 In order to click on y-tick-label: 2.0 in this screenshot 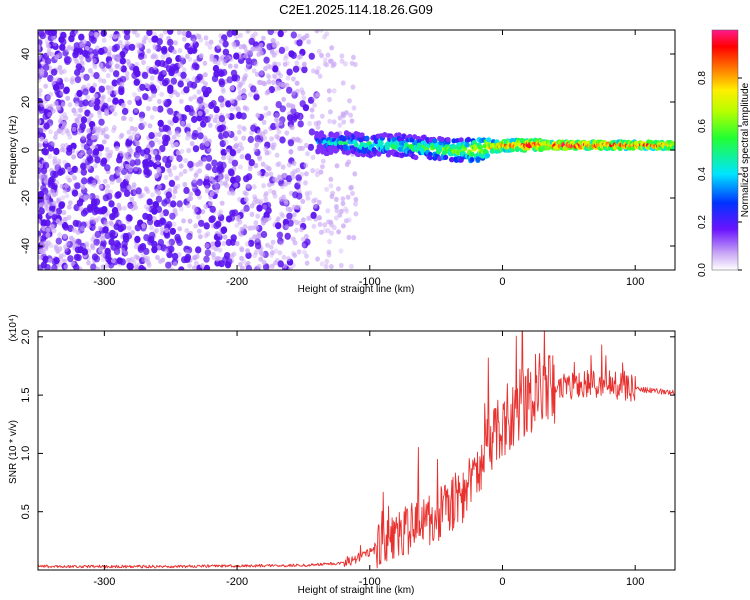, I will do `click(26, 336)`.